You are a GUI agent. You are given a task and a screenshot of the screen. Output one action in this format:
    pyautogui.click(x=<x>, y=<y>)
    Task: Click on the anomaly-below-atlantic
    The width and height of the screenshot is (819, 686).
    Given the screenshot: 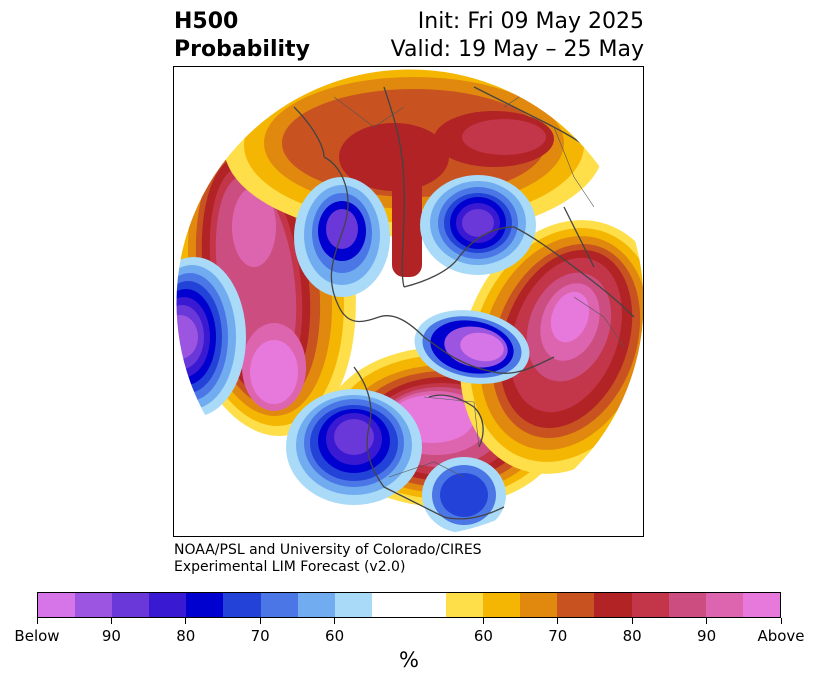 What is the action you would take?
    pyautogui.click(x=464, y=495)
    